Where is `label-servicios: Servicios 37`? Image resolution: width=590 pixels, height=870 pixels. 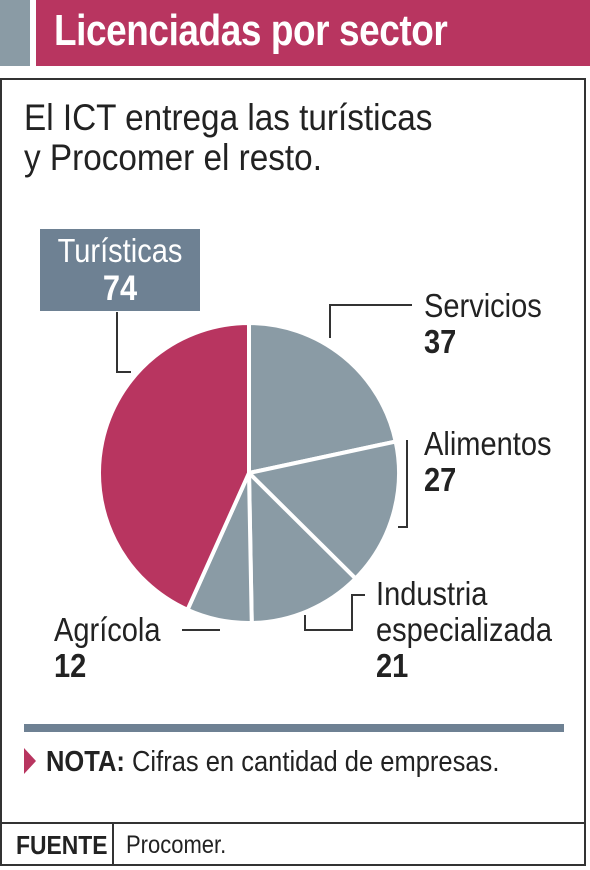 label-servicios: Servicios 37 is located at coordinates (491, 324).